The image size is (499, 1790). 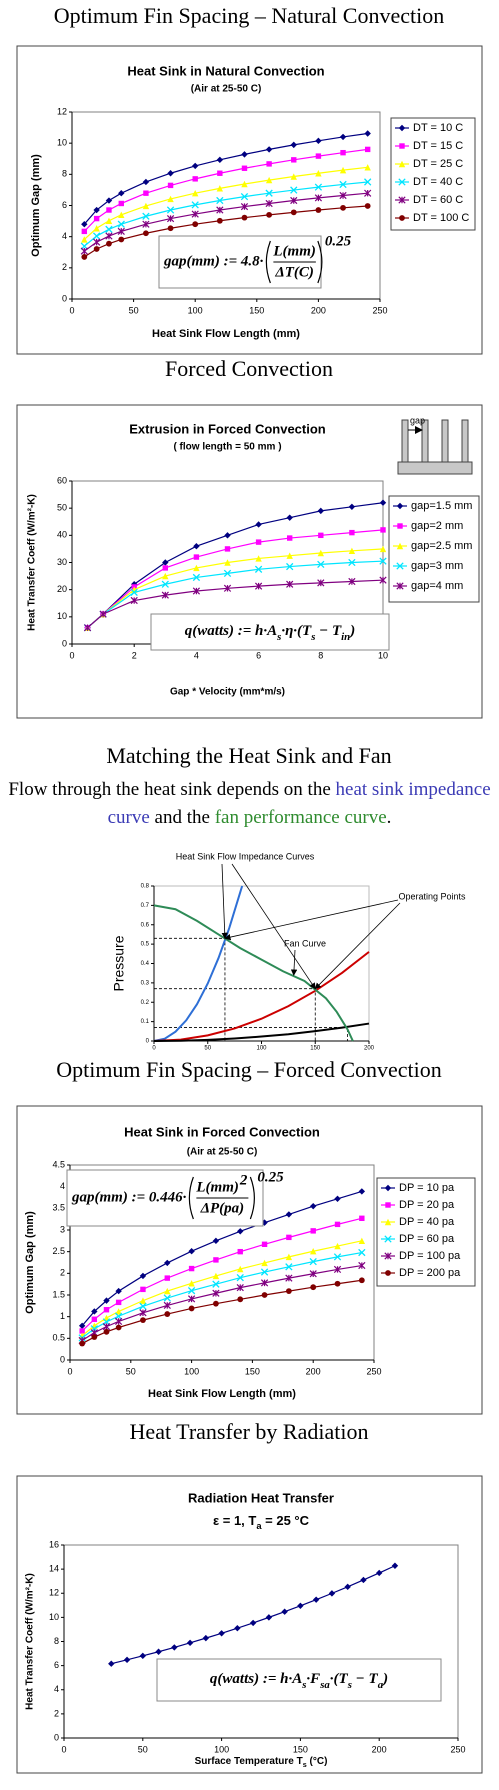 I want to click on legend-label: DP = 10 pa, so click(x=427, y=1188).